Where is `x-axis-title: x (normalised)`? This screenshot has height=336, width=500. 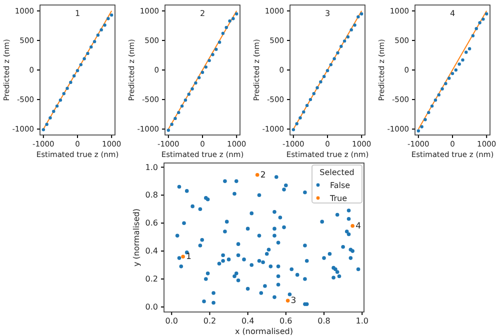
x-axis-title: x (normalised) is located at coordinates (264, 331).